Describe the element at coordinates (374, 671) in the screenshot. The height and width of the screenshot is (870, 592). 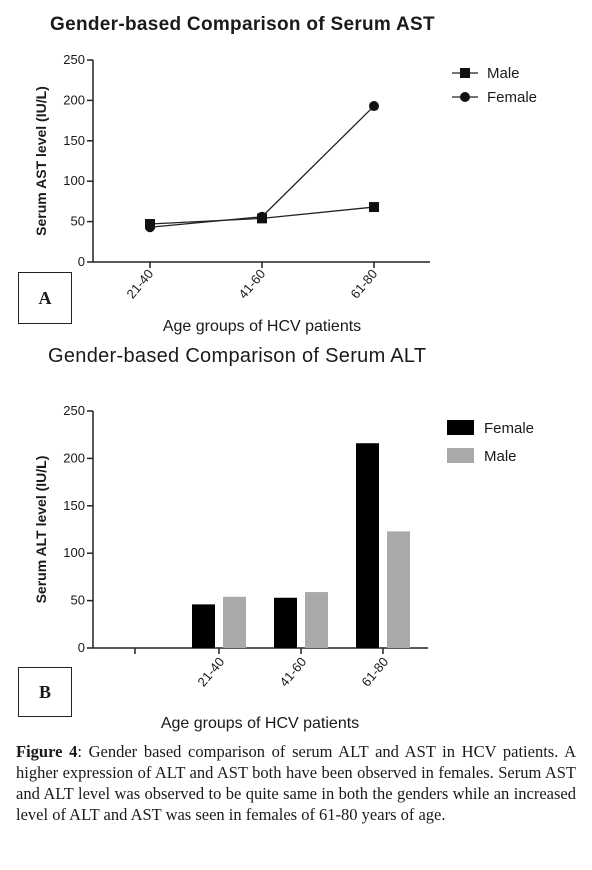
I see `alt-x-tick-label: 61-80` at that location.